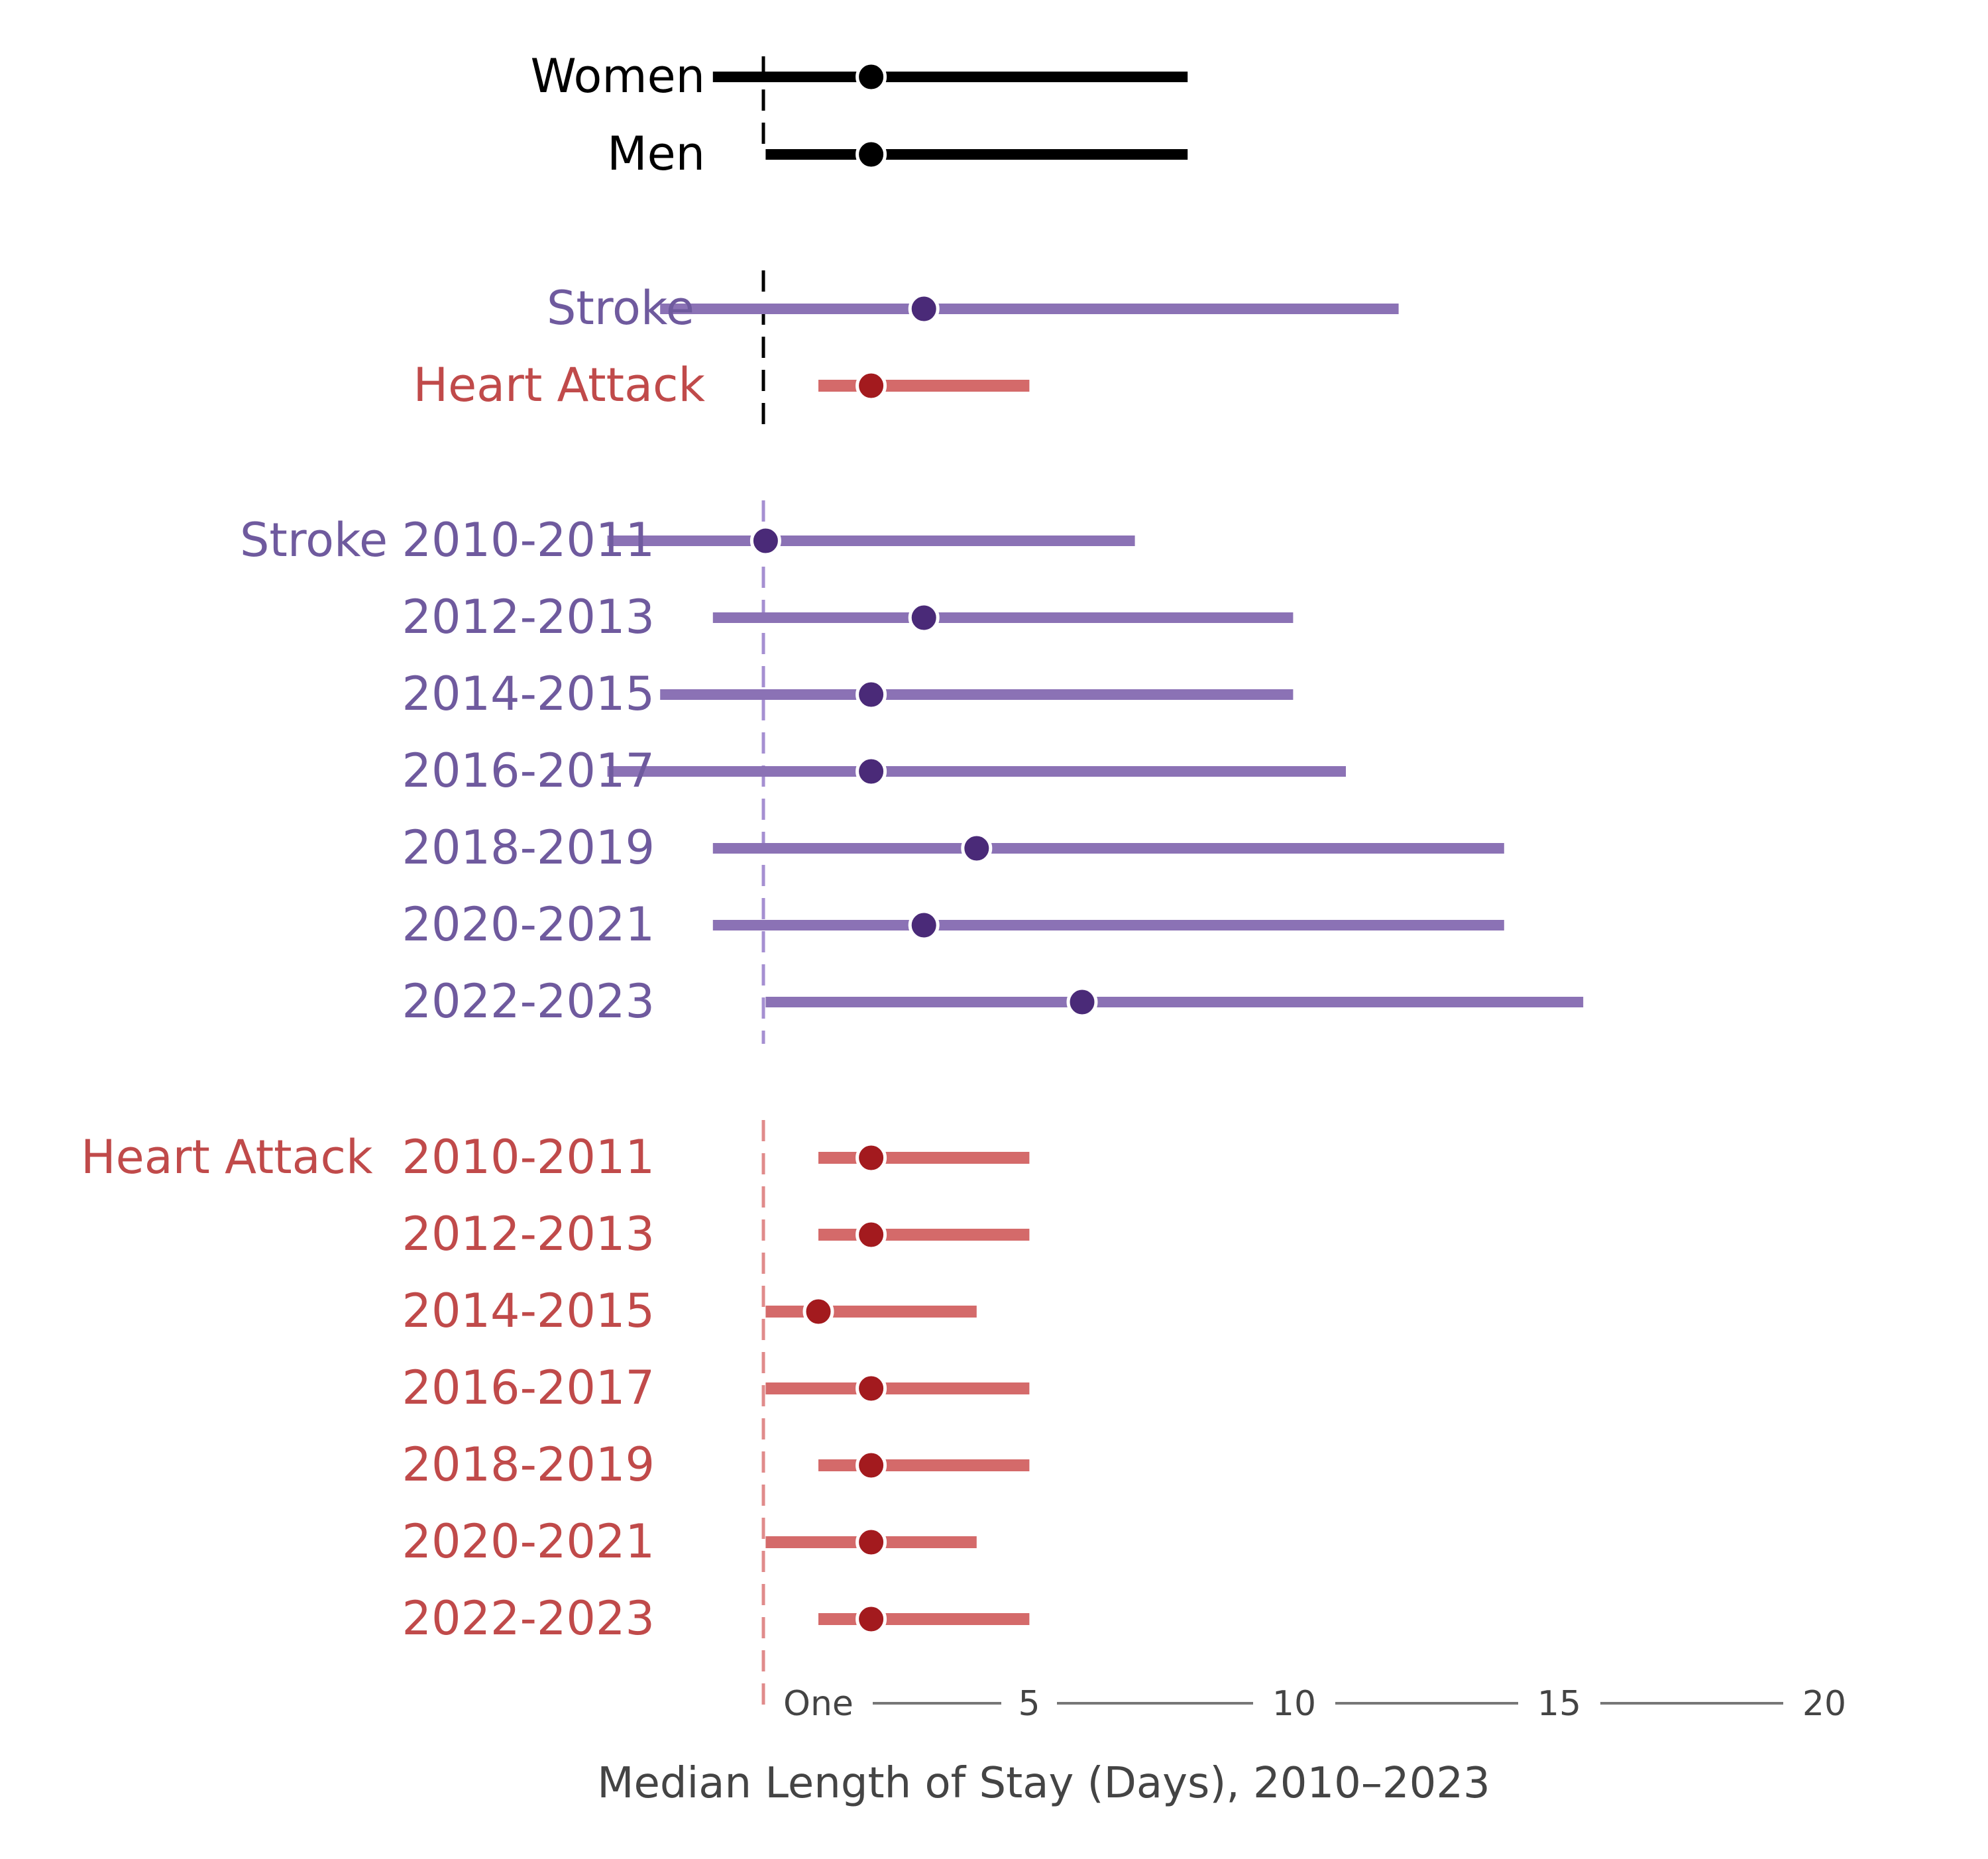 This screenshot has height=1859, width=1988. Describe the element at coordinates (528, 1001) in the screenshot. I see `row-label-stroke-2022-2023: 2022-2023` at that location.